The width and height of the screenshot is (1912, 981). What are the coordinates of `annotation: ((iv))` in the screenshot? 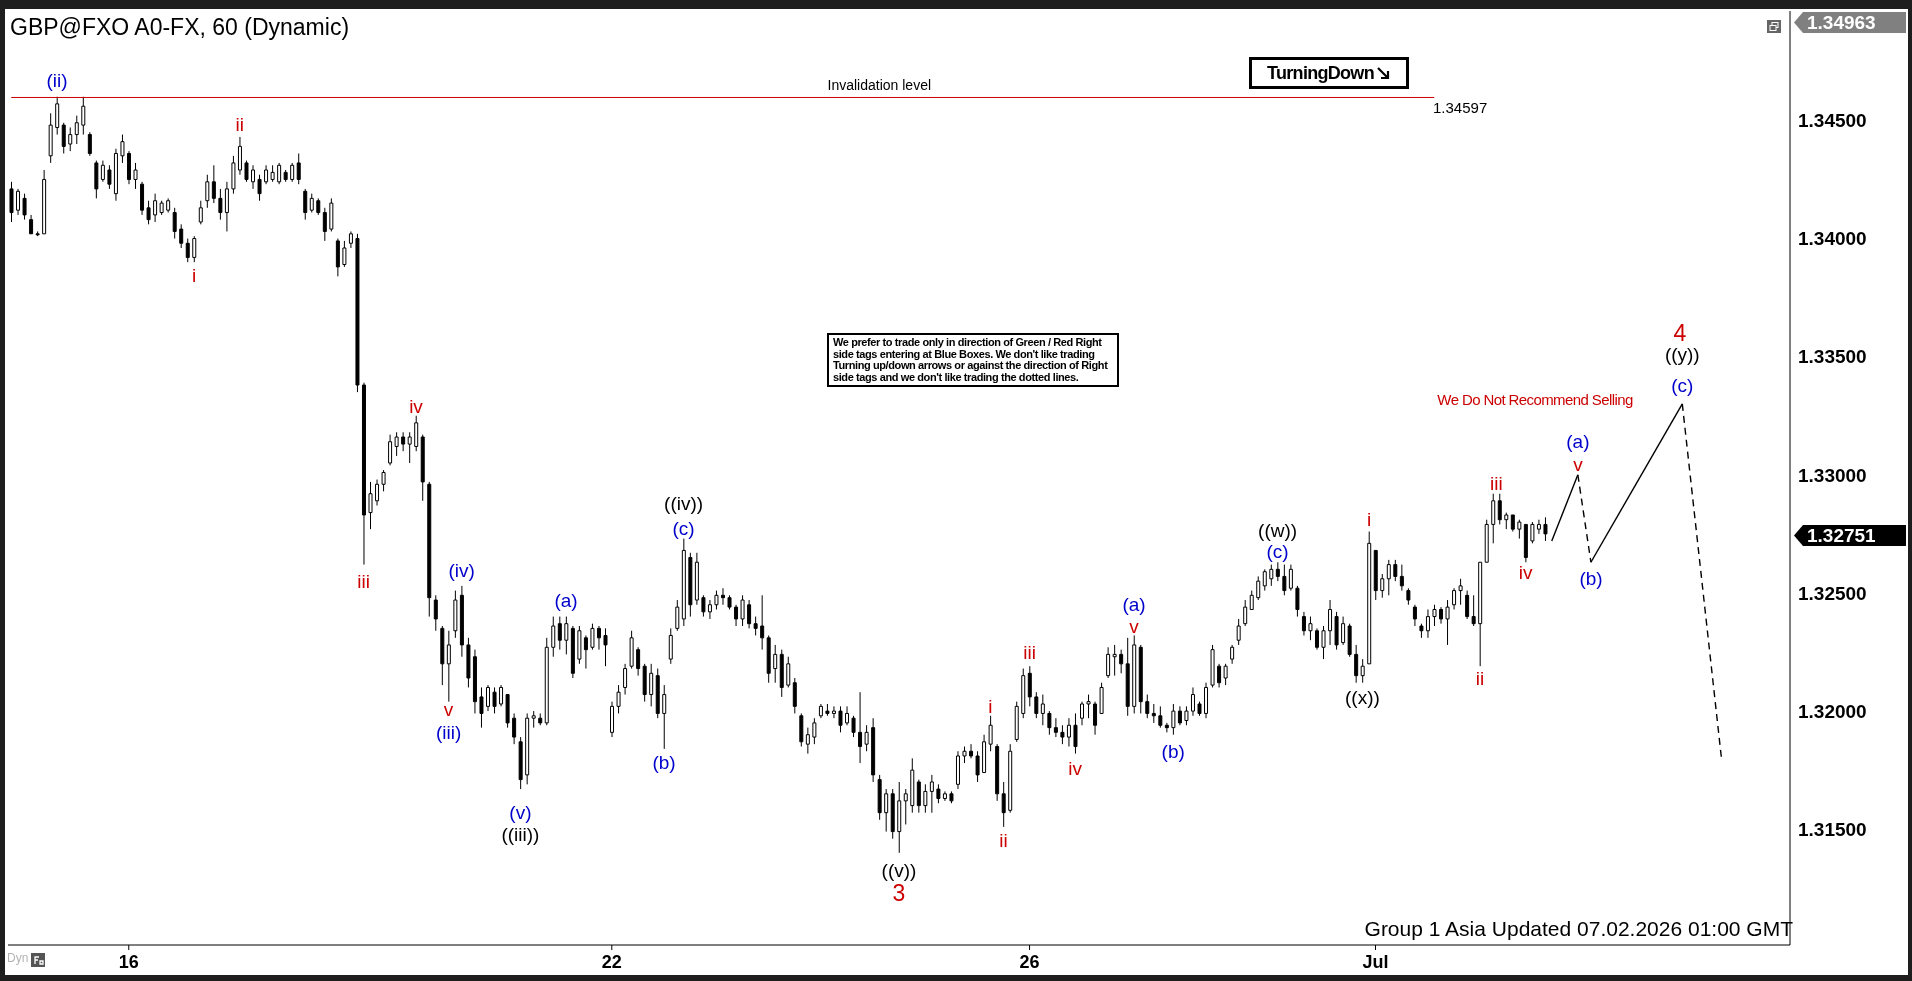 It's located at (684, 504).